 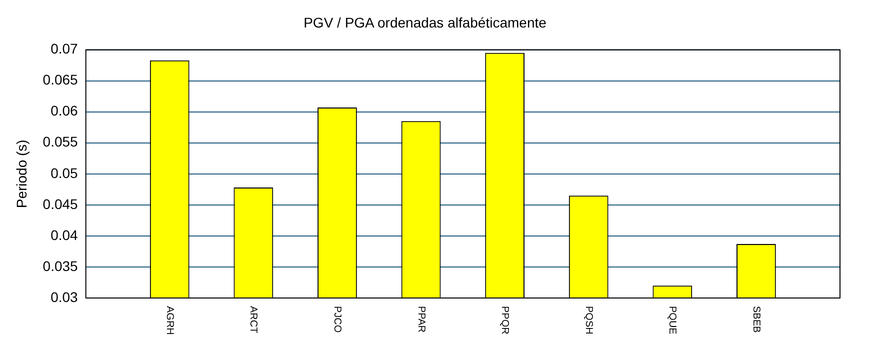 I want to click on x-tick-label: ARCT, so click(x=253, y=320).